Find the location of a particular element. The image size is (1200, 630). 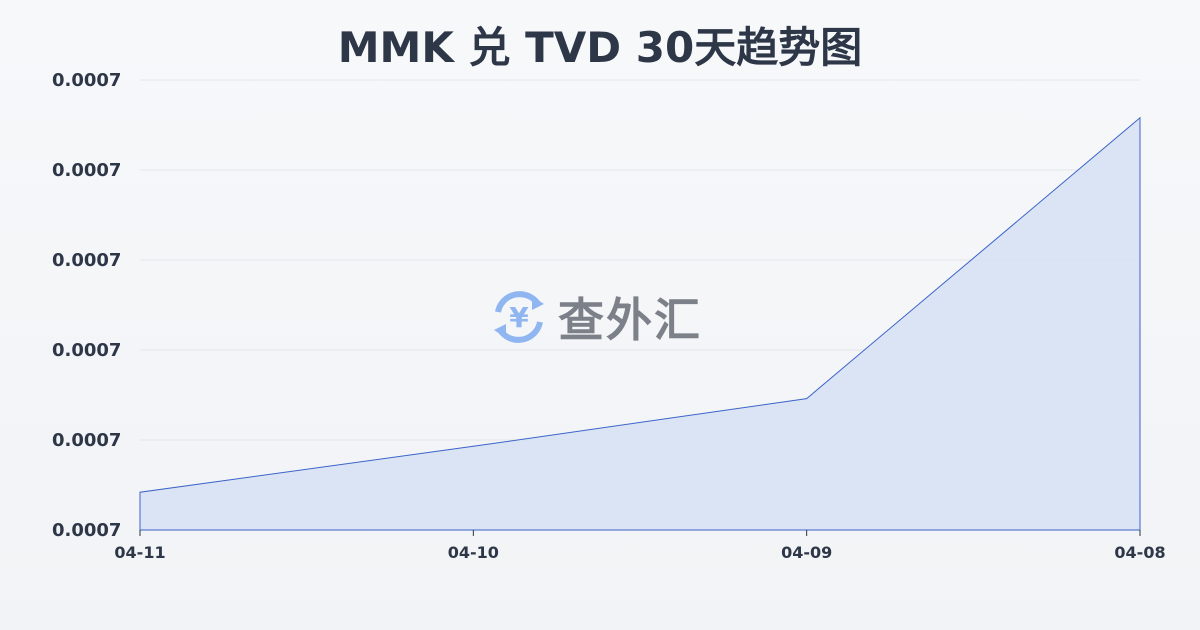

yen-exchange-icon: ¥ is located at coordinates (519, 317).